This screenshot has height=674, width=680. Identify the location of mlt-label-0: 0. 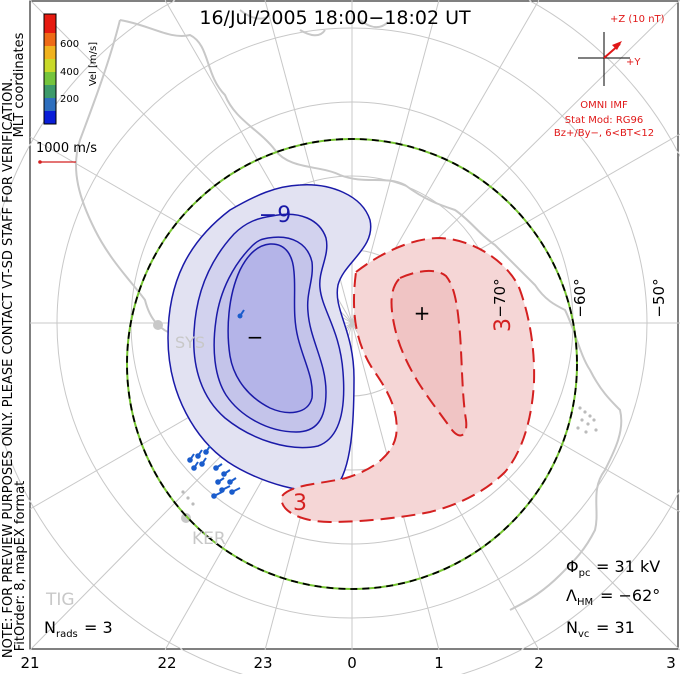
(352, 663).